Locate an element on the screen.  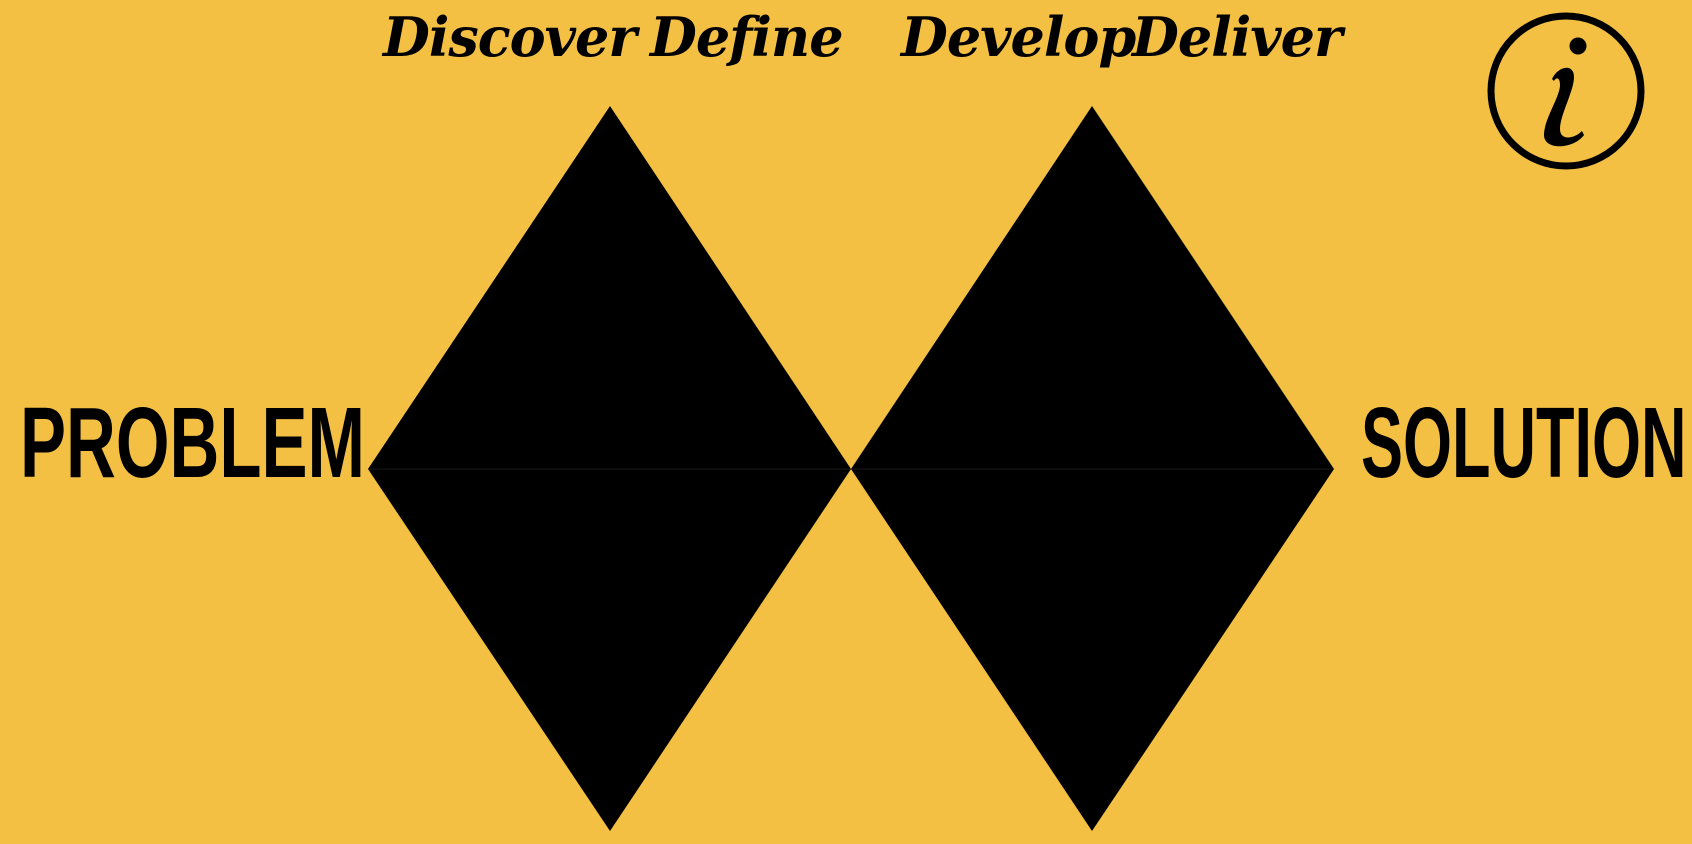
diamond-1-upper-triangle is located at coordinates (609, 287).